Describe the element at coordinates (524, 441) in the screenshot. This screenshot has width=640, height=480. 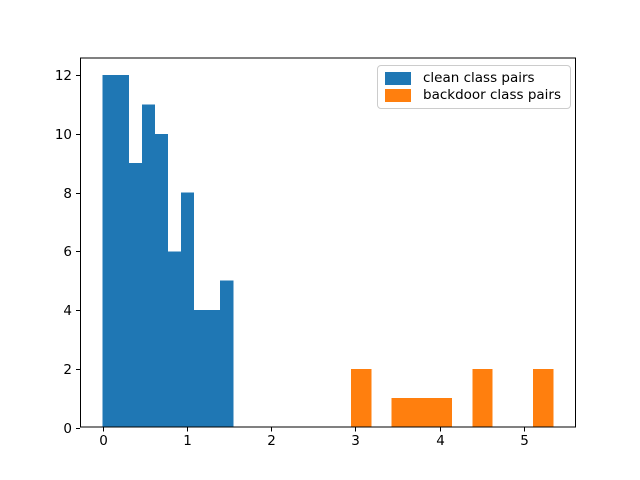
I see `x-tick-label: 5` at that location.